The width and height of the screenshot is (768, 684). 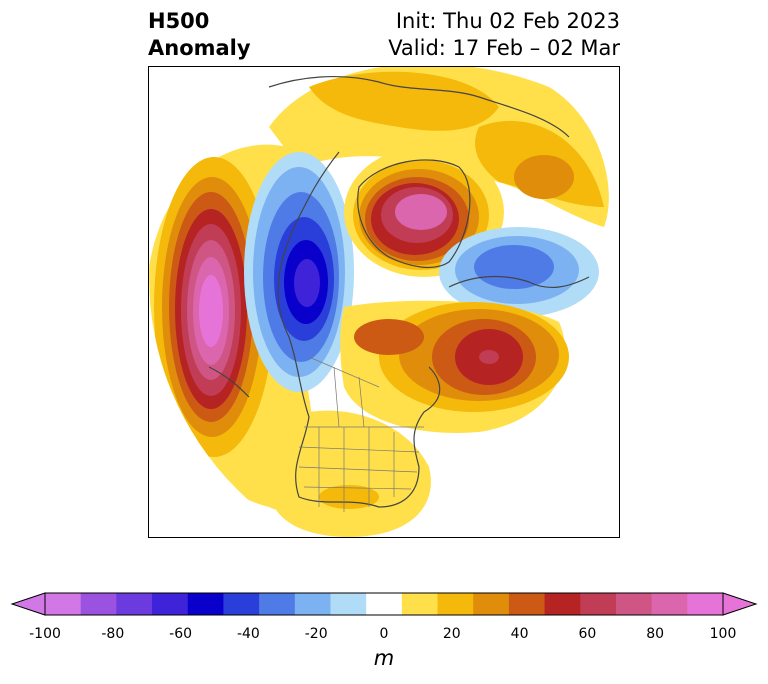 What do you see at coordinates (507, 21) in the screenshot?
I see `init-time: Init: Thu 02 Feb 2023` at bounding box center [507, 21].